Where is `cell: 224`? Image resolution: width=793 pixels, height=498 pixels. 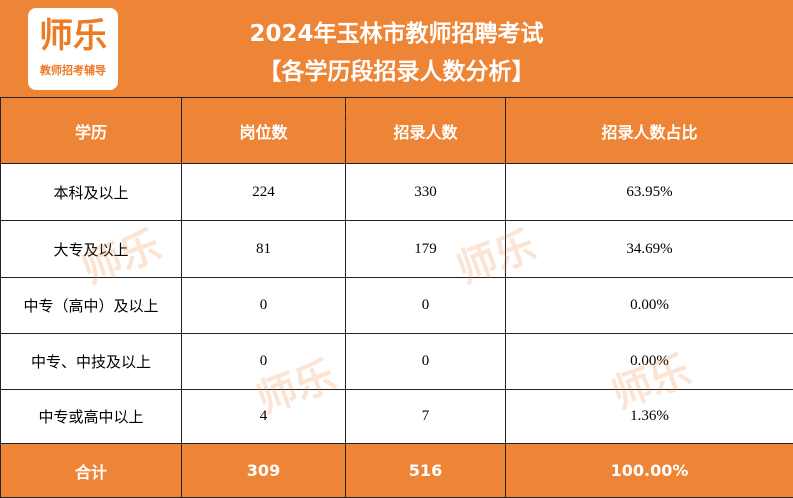
cell: 224 is located at coordinates (264, 192).